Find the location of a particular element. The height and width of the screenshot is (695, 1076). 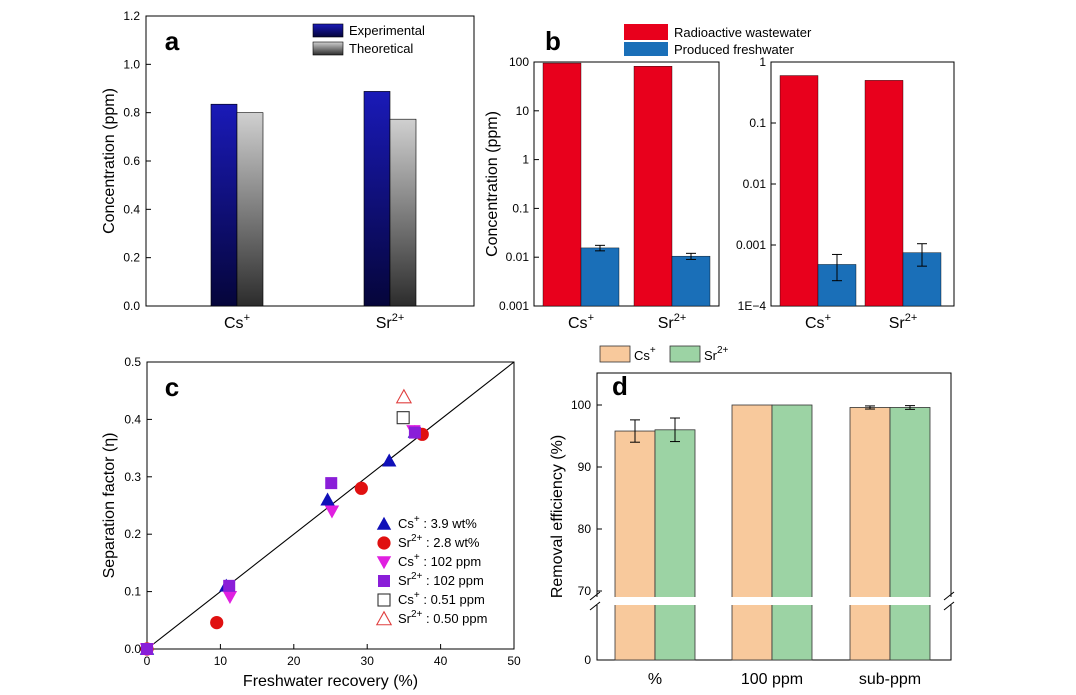

y-tick-label: 0.5 is located at coordinates (132, 362).